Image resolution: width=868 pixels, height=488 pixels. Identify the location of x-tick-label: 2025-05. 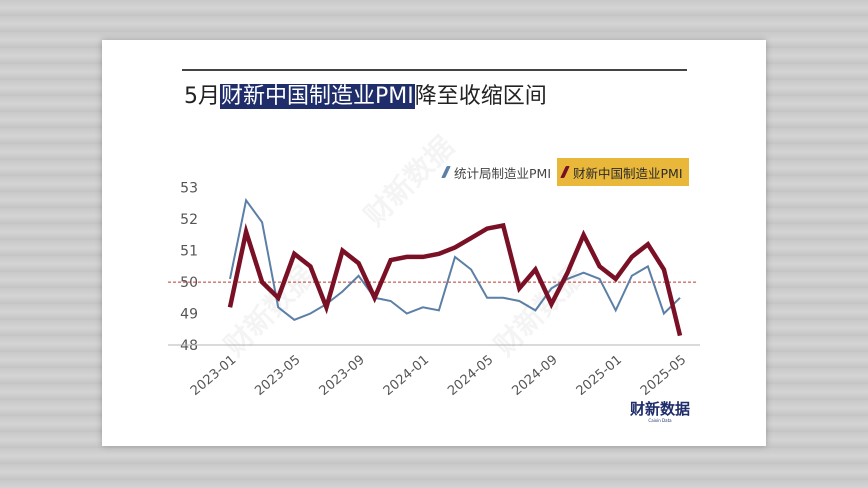
(663, 376).